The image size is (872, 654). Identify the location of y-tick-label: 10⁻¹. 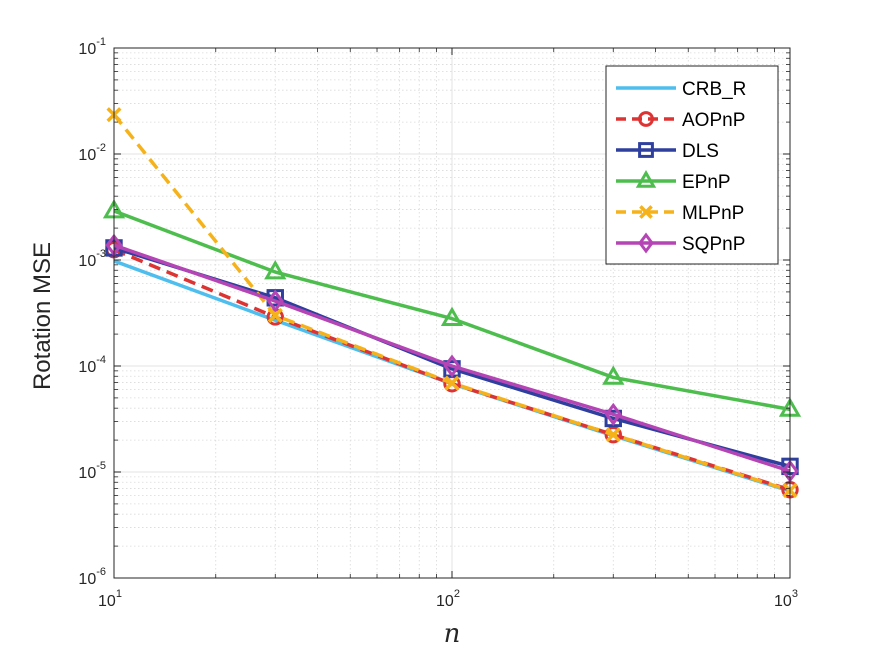
(92, 47).